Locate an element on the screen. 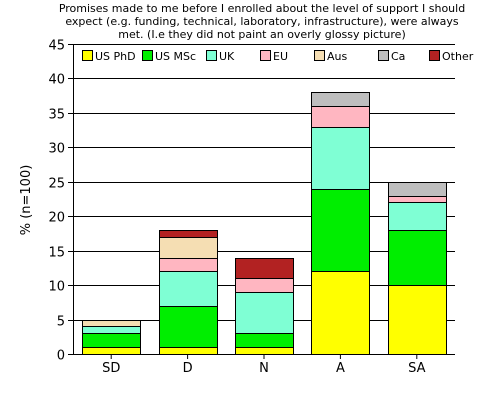  bar-segment-us-msc-d is located at coordinates (188, 327).